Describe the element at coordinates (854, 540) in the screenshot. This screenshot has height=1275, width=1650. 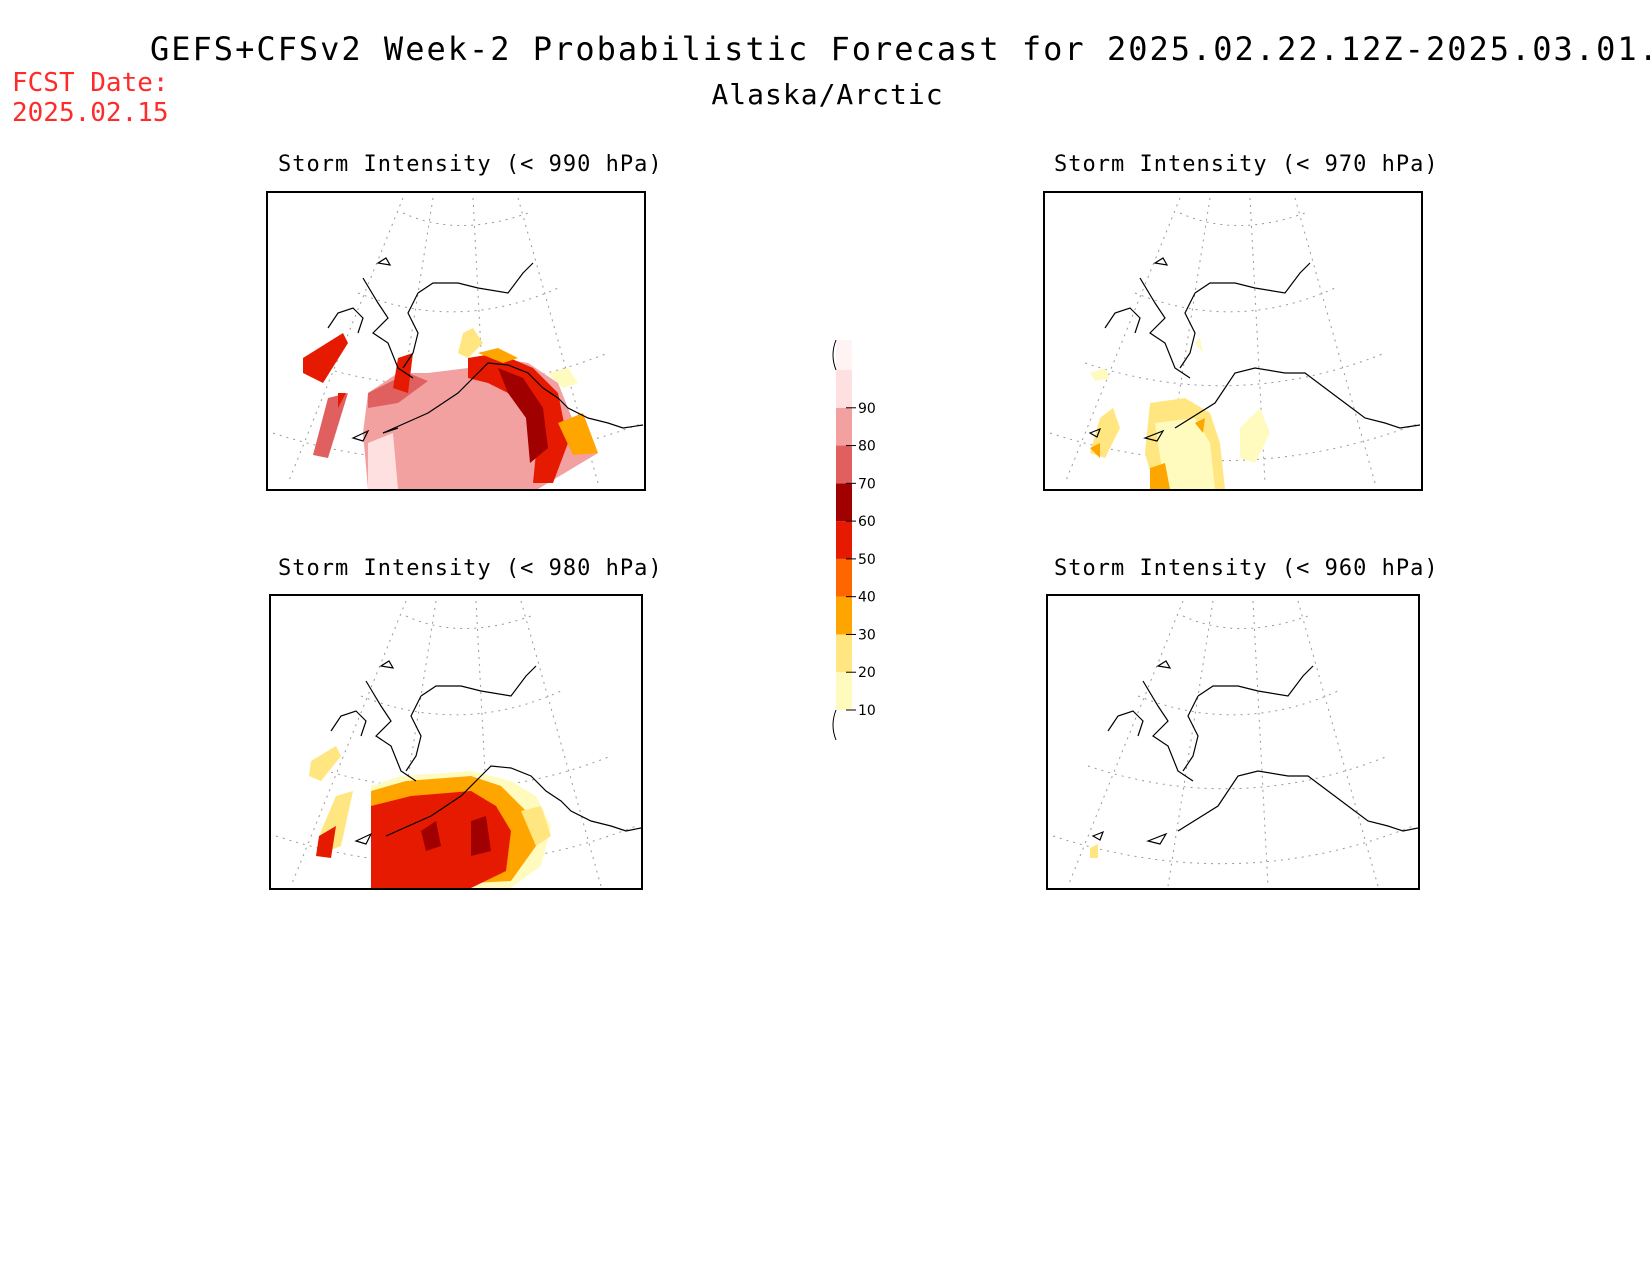
I see `colorbar: 10 20 30 40 50 60 70 80 90` at that location.